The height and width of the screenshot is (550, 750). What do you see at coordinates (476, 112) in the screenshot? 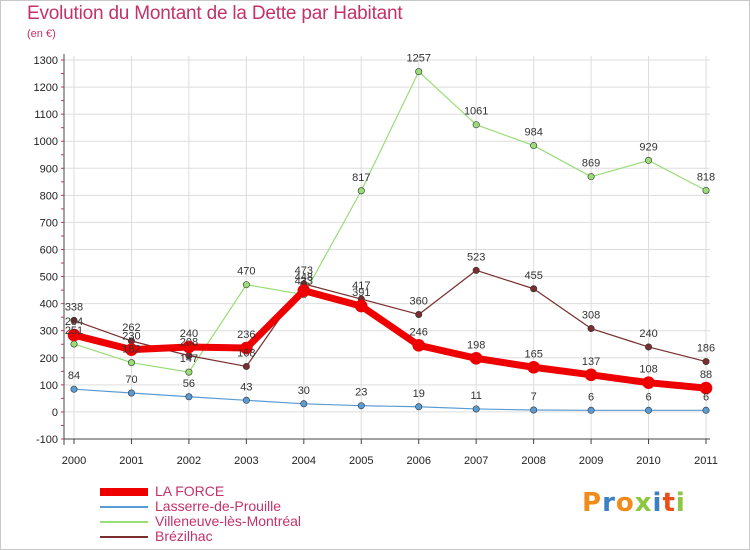
I see `data-label-villeneuve-les-montreal: 1061` at bounding box center [476, 112].